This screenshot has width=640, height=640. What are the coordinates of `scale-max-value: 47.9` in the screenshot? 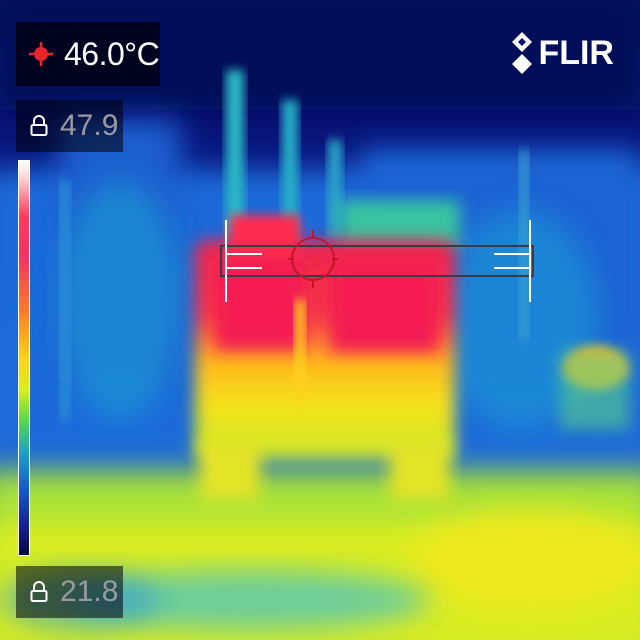 It's located at (89, 125).